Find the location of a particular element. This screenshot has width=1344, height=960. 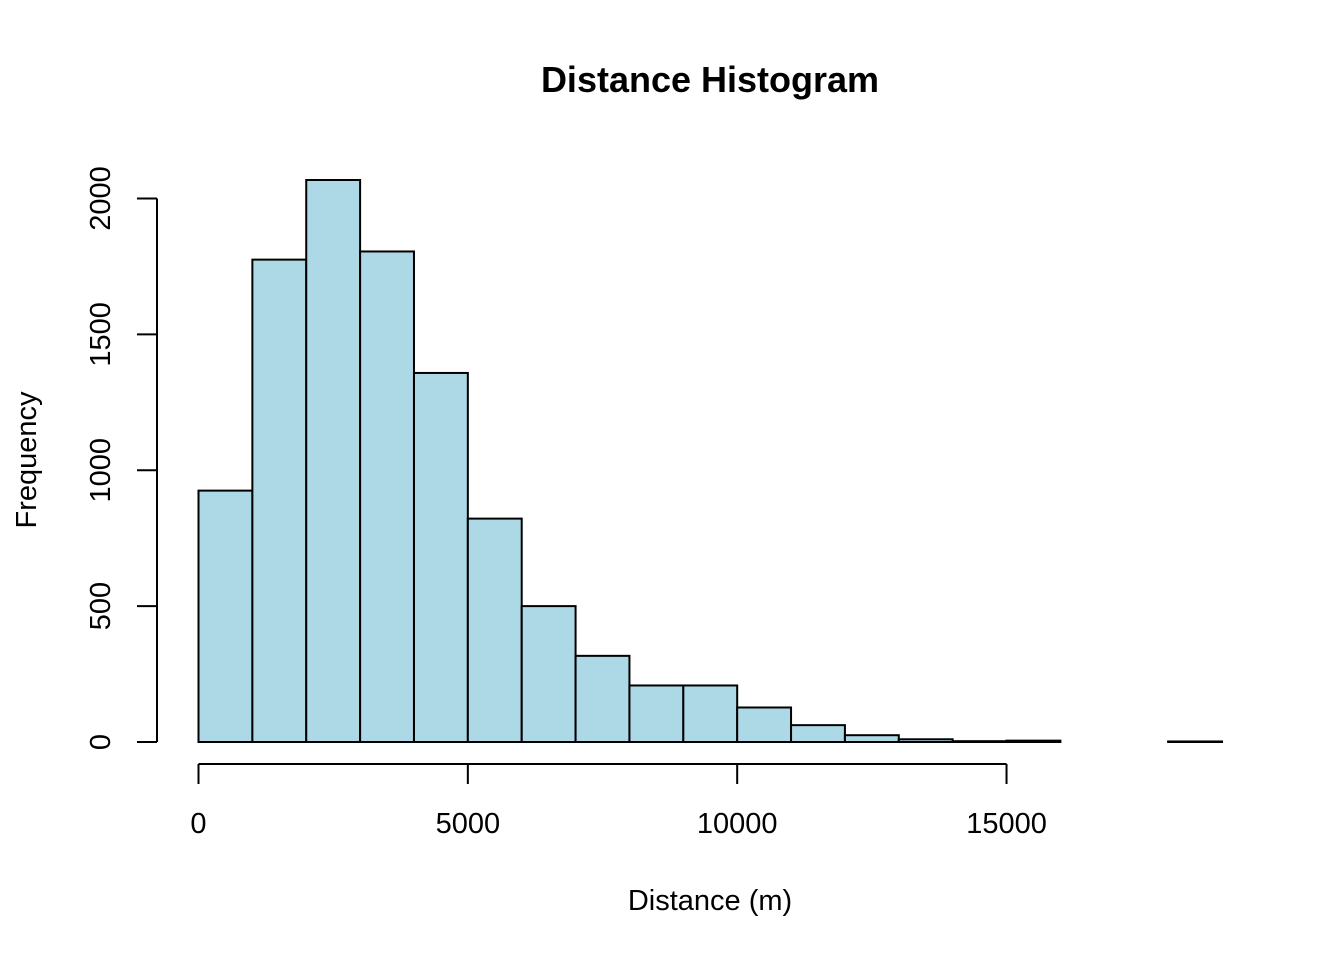

chart-title: Distance Histogram is located at coordinates (710, 79).